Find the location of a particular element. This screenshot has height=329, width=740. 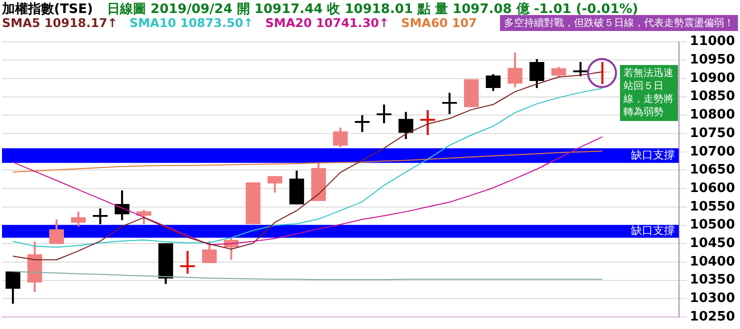

y-tick-label: 10400 is located at coordinates (713, 262).